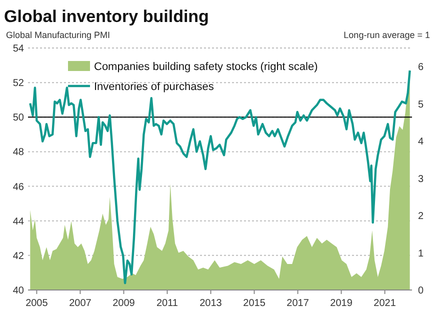 The height and width of the screenshot is (336, 434). What do you see at coordinates (80, 303) in the screenshot?
I see `x-tick-label: 2007` at bounding box center [80, 303].